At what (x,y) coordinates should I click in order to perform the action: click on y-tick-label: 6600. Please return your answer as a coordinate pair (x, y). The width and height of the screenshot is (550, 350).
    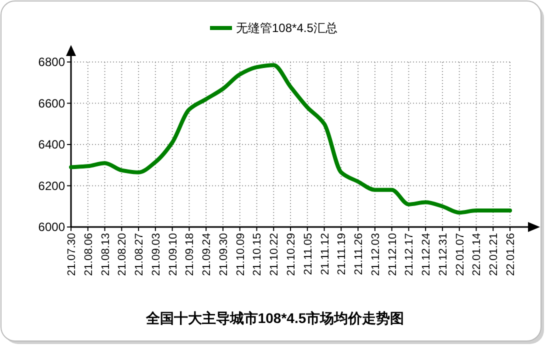
    Looking at the image, I should click on (52, 103).